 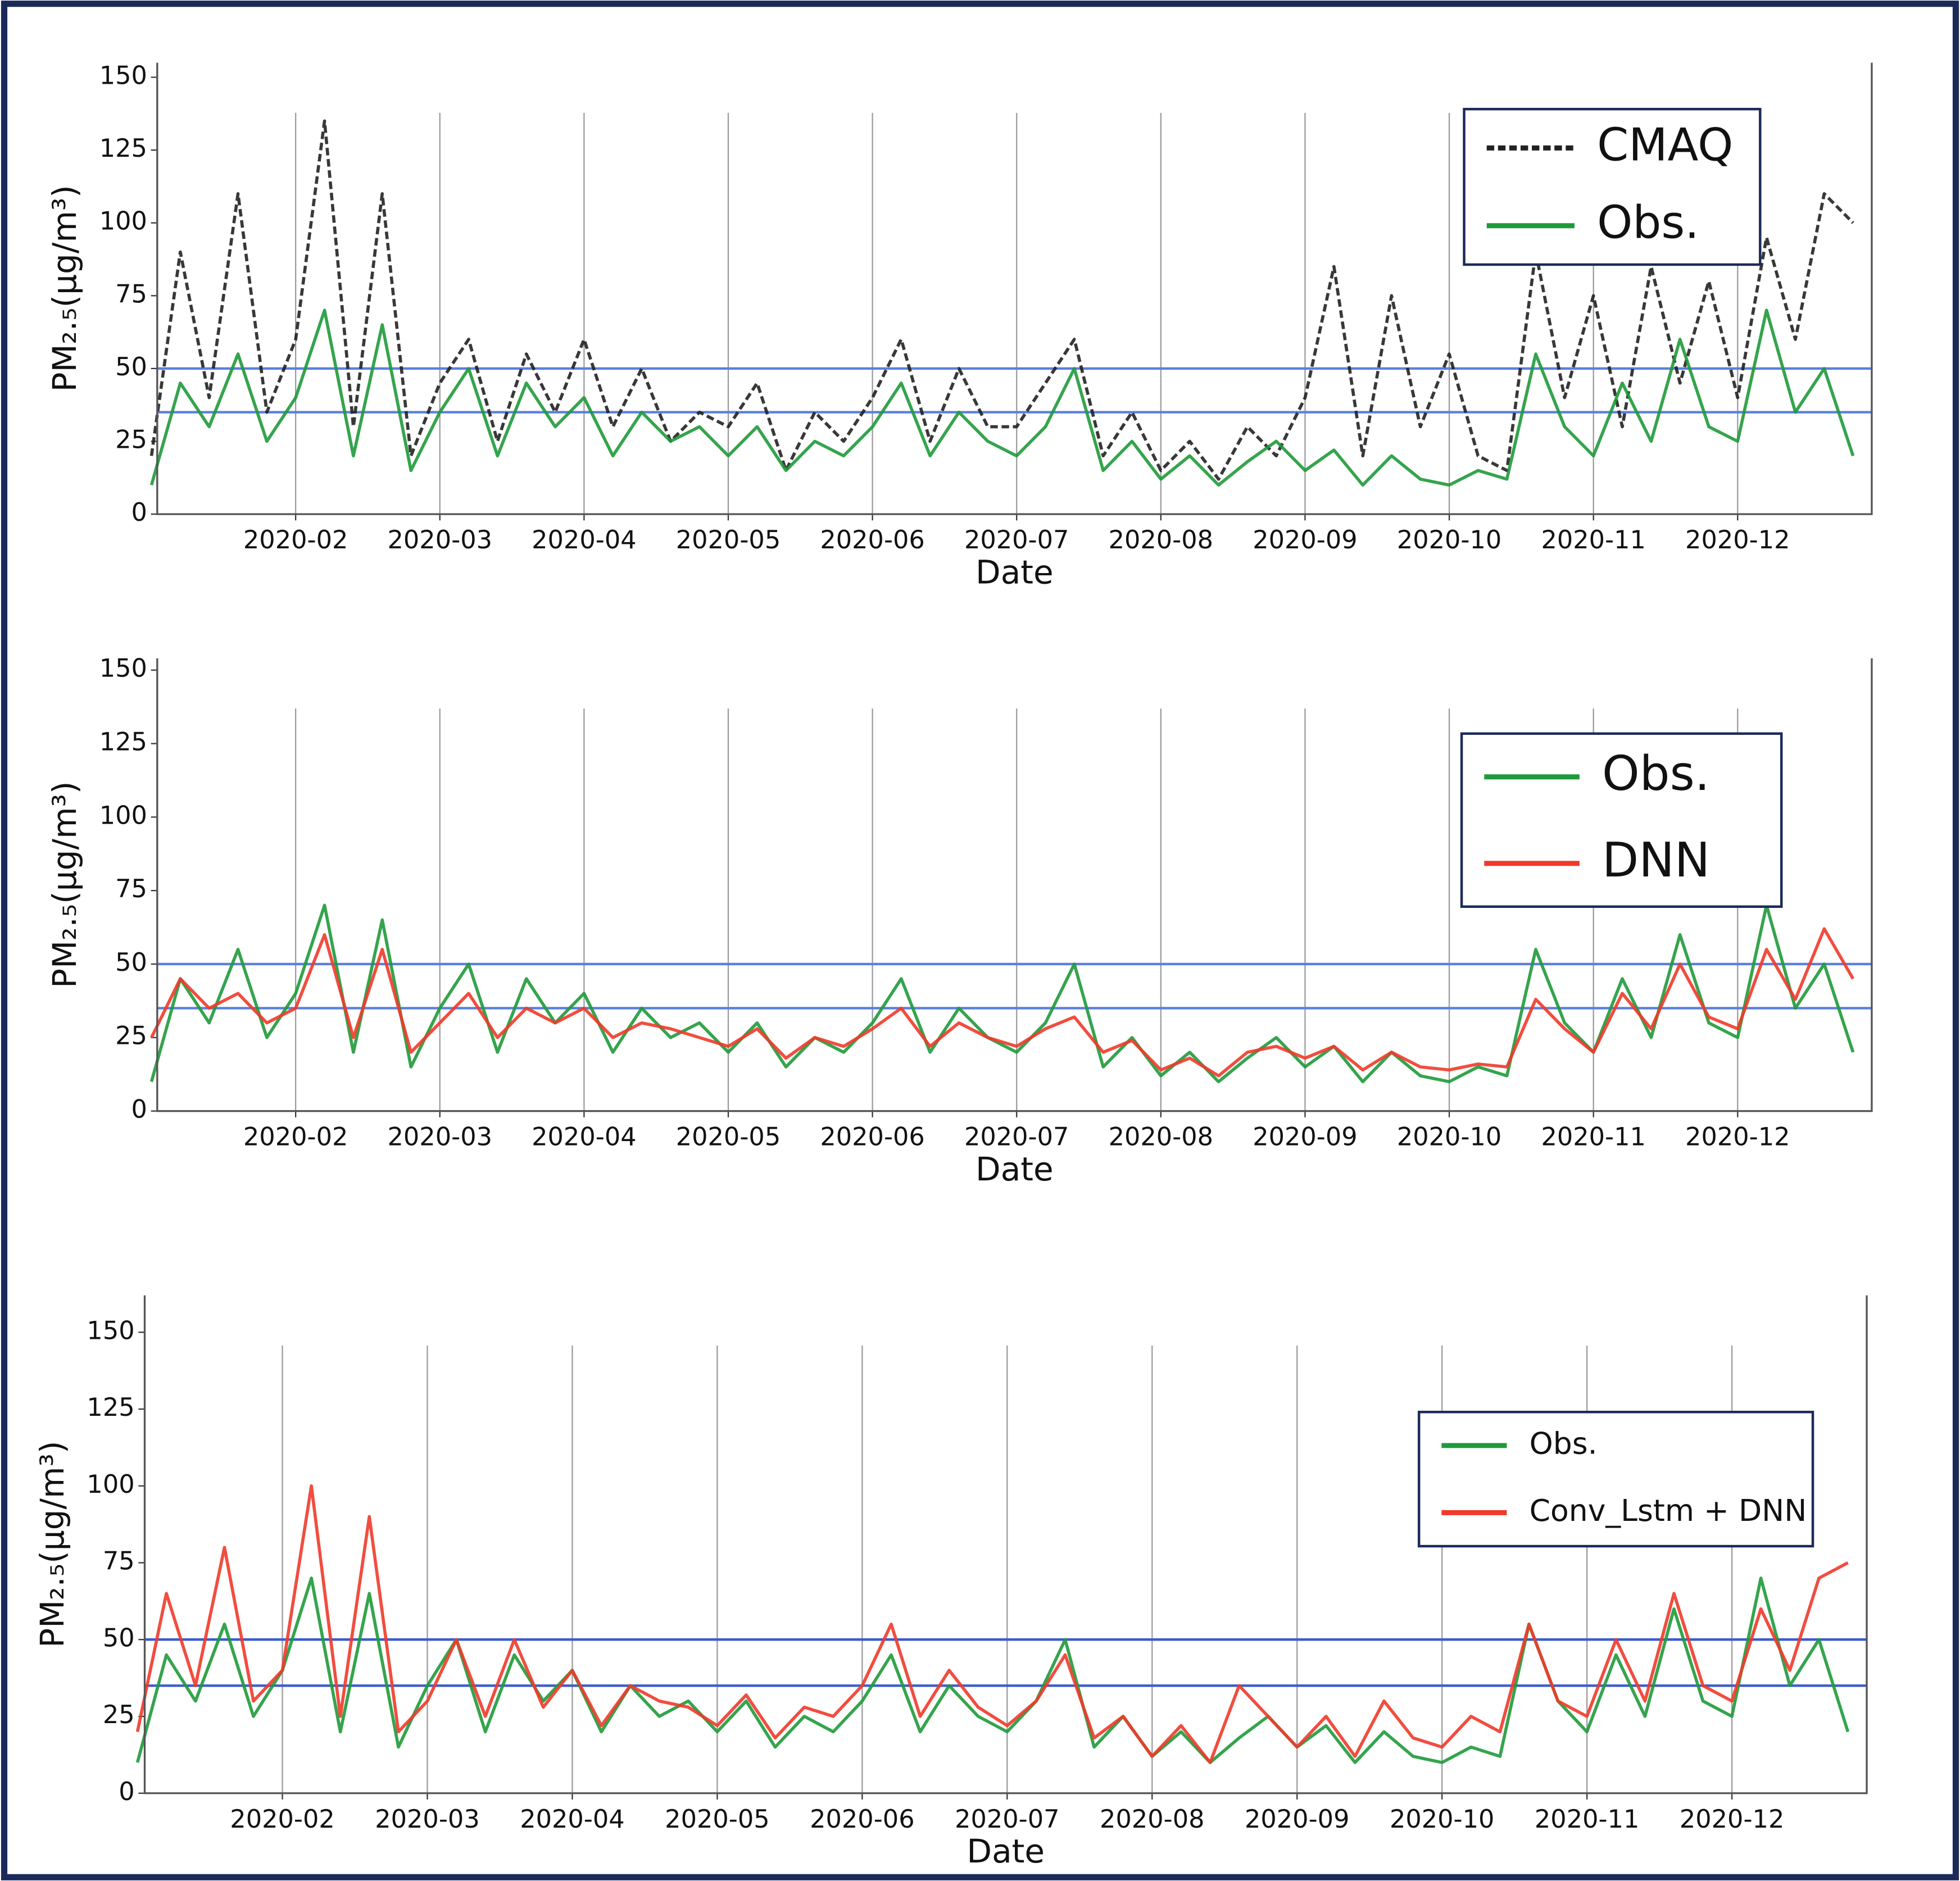 What do you see at coordinates (1665, 144) in the screenshot?
I see `legend-label: CMAQ` at bounding box center [1665, 144].